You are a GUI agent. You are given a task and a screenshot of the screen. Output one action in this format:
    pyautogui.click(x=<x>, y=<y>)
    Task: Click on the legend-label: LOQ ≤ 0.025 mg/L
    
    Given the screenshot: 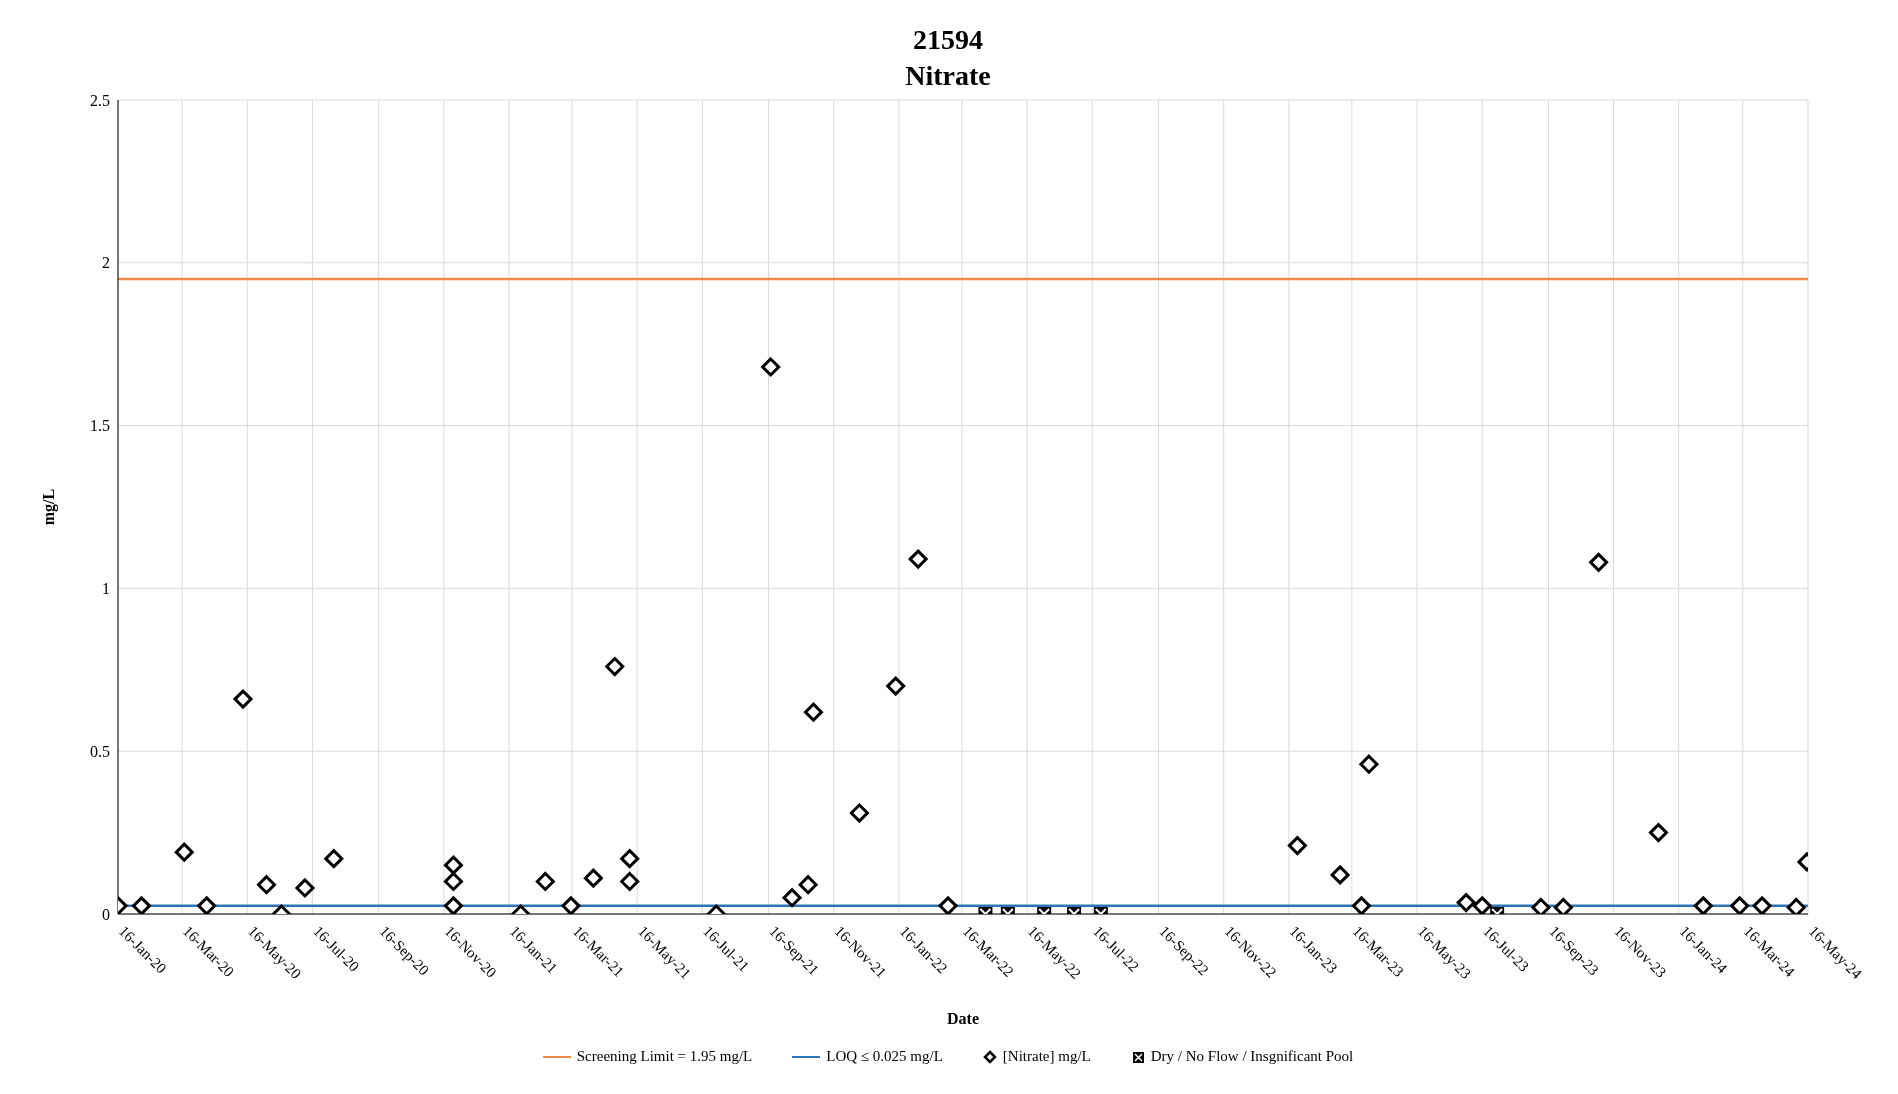 What is the action you would take?
    pyautogui.click(x=884, y=1056)
    